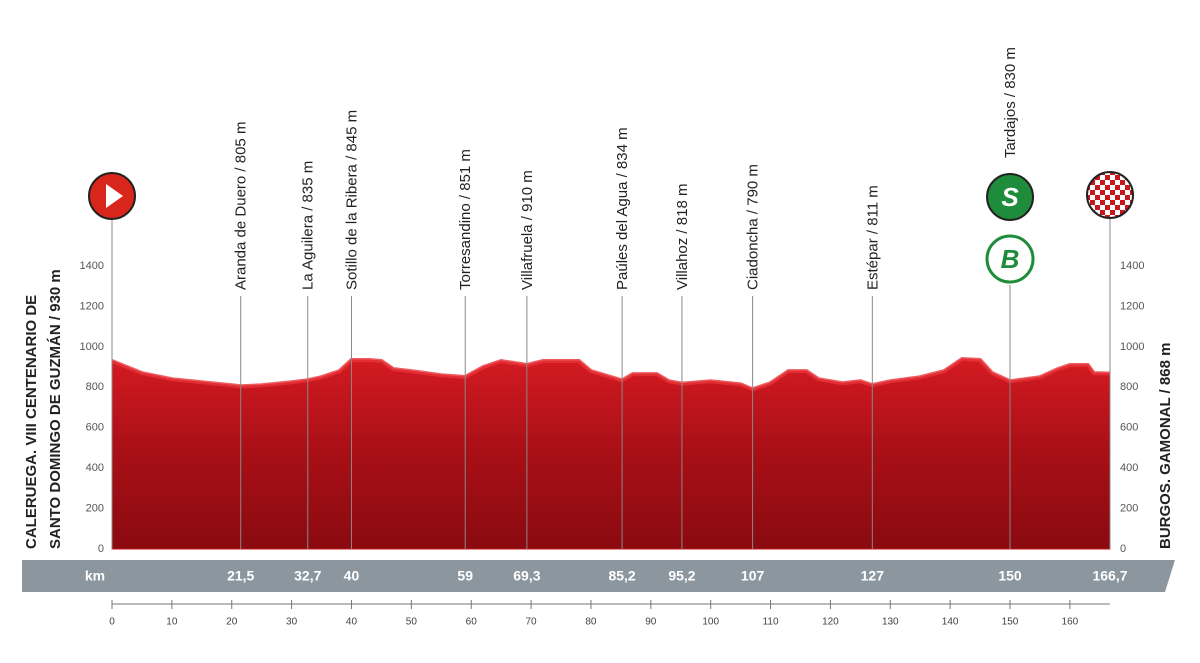  What do you see at coordinates (114, 196) in the screenshot?
I see `start-arrow` at bounding box center [114, 196].